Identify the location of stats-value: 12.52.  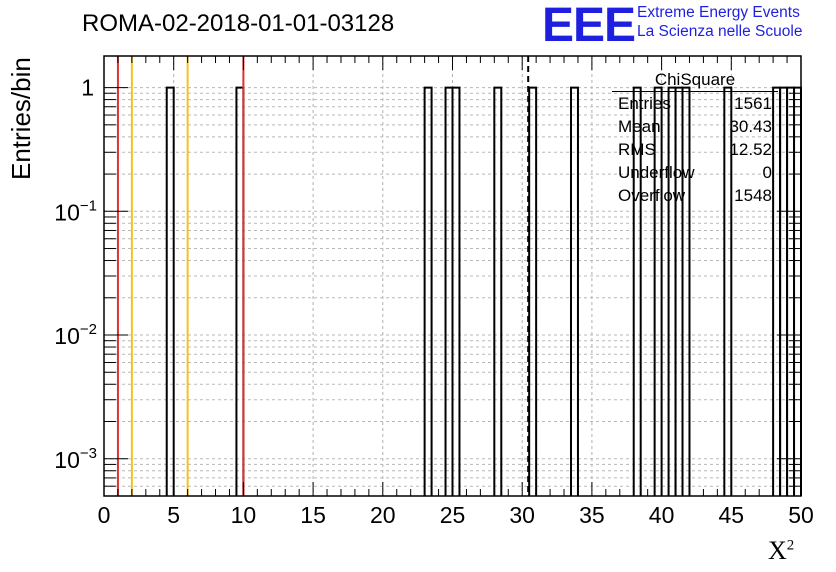
(750, 149).